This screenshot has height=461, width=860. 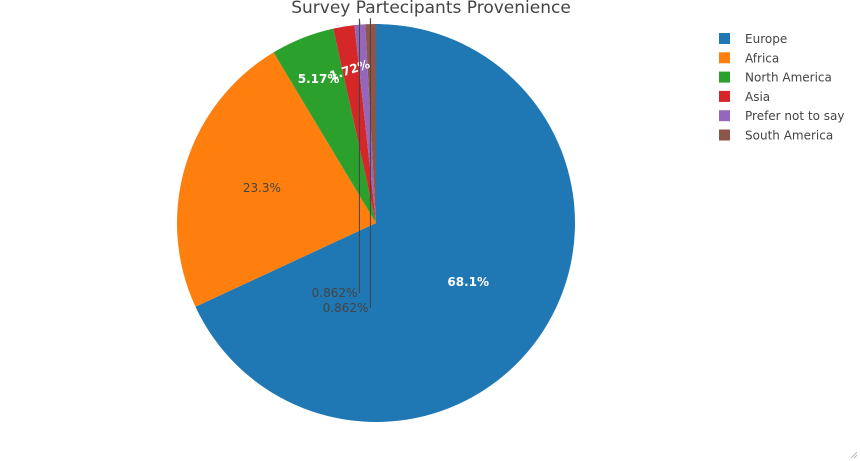 I want to click on legend-item-asia: Asia, so click(x=744, y=97).